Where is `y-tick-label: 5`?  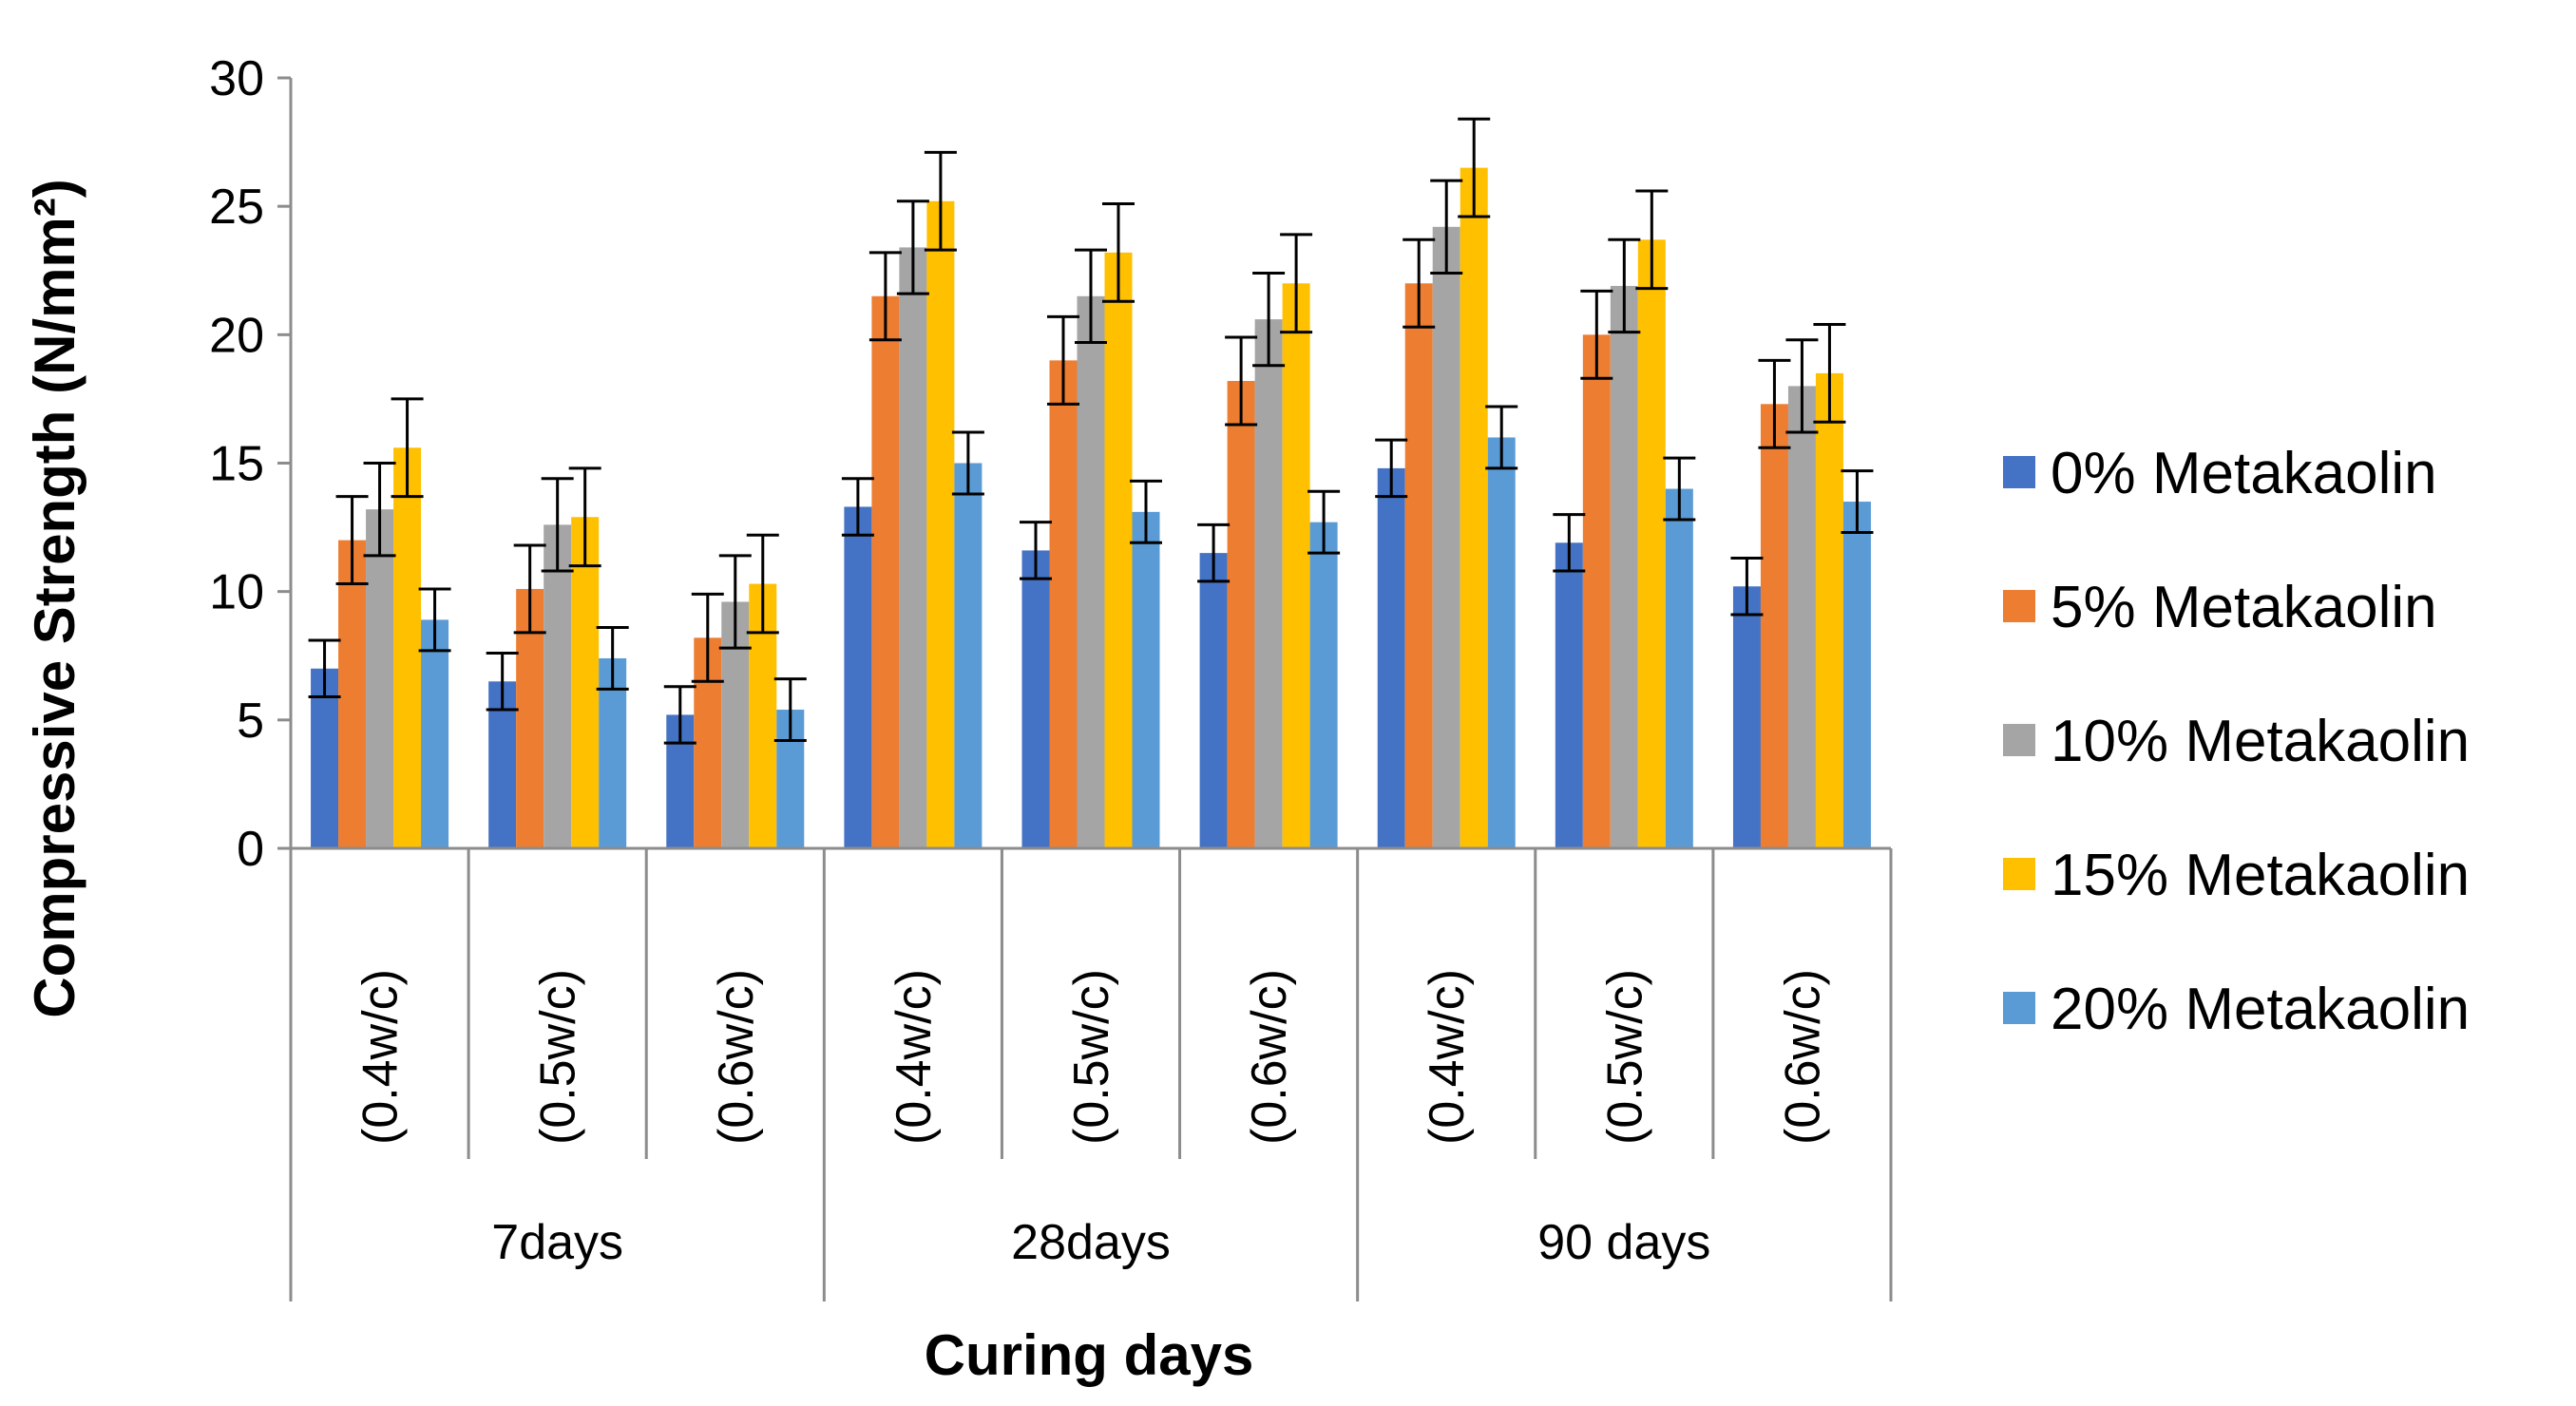 y-tick-label: 5 is located at coordinates (251, 721).